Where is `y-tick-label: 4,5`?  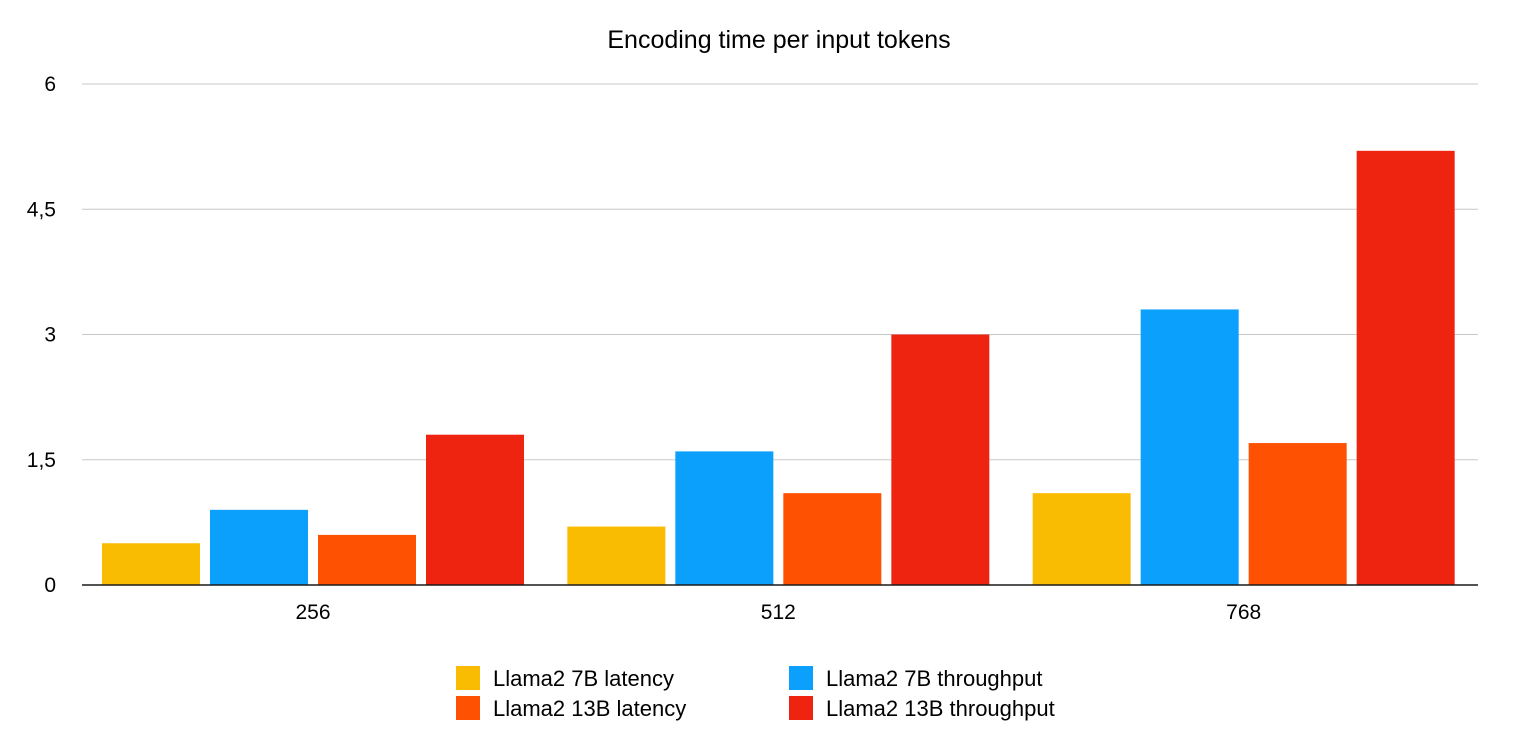 y-tick-label: 4,5 is located at coordinates (41, 209).